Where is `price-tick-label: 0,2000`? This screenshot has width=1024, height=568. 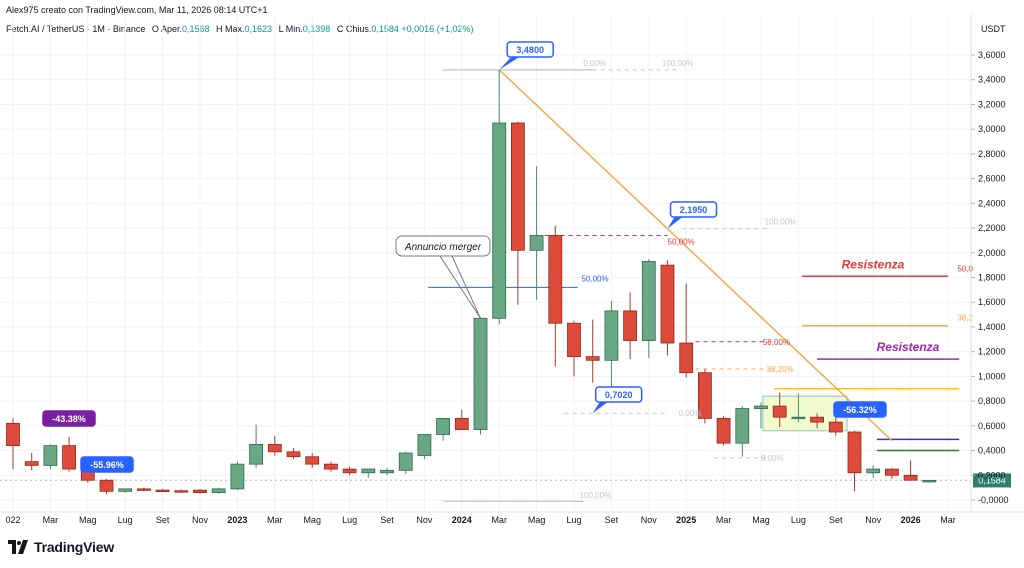 price-tick-label: 0,2000 is located at coordinates (992, 475).